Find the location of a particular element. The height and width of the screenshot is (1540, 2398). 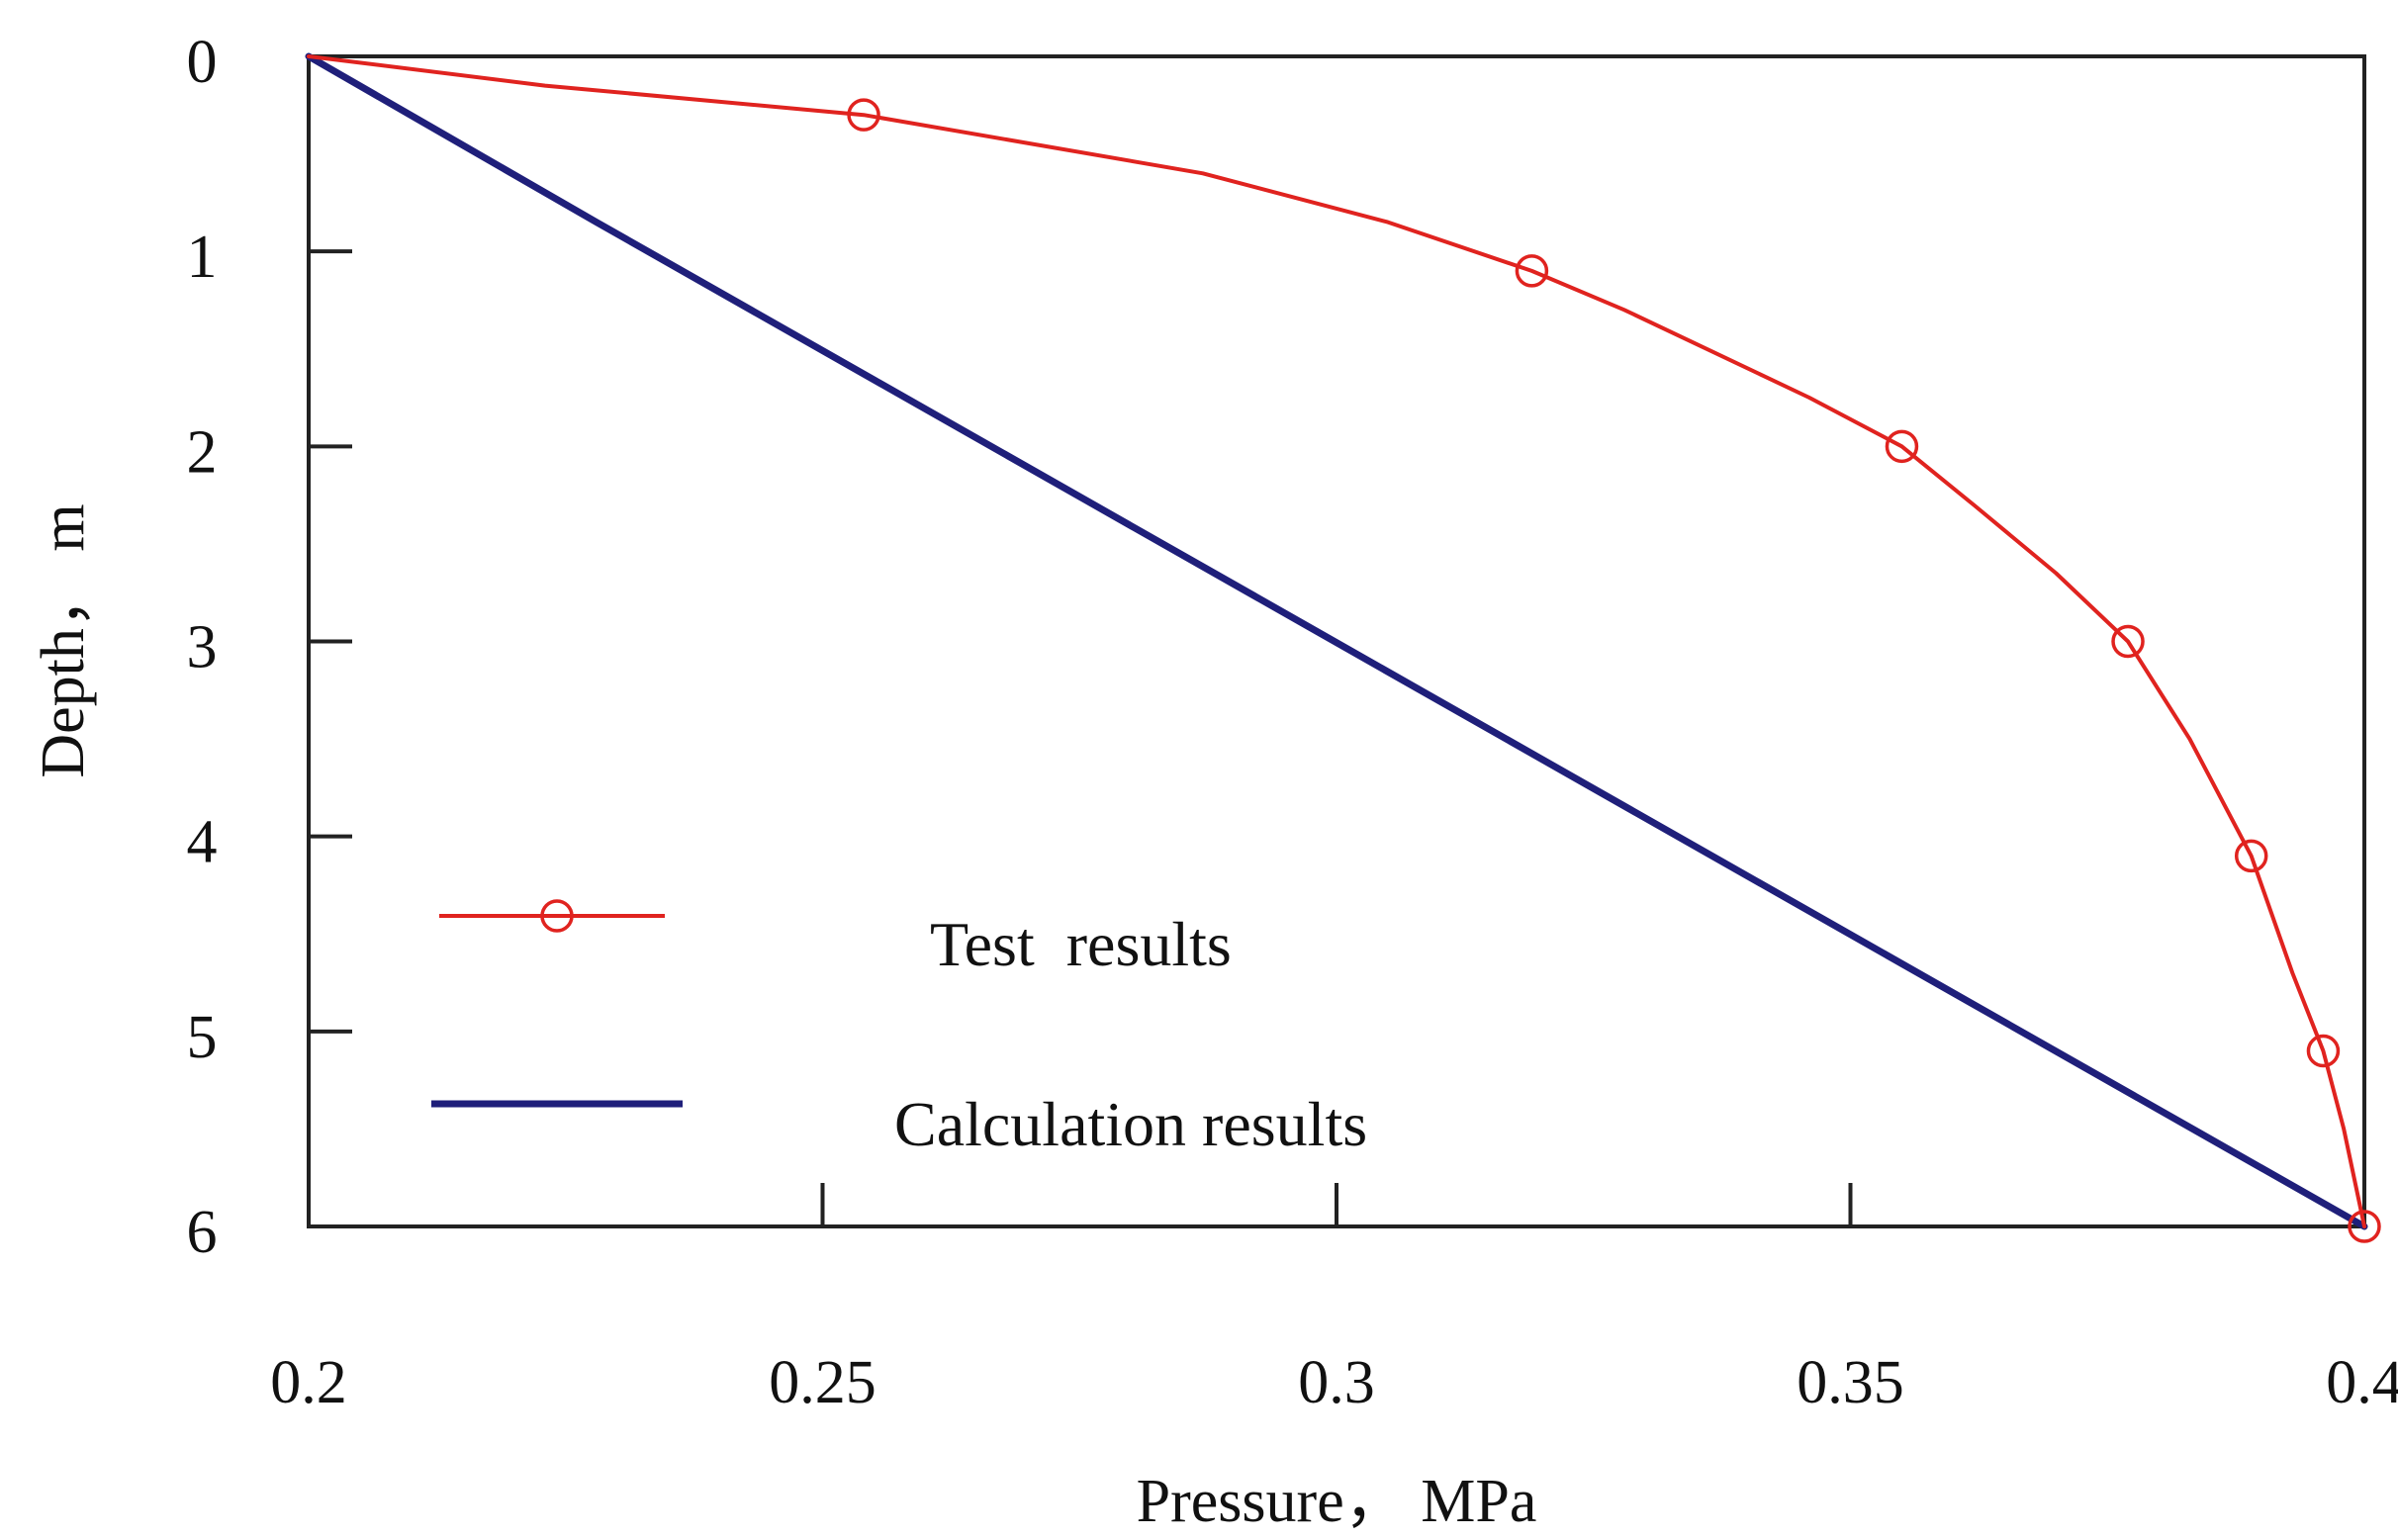

x-tick-label: 0.25 is located at coordinates (822, 1382).